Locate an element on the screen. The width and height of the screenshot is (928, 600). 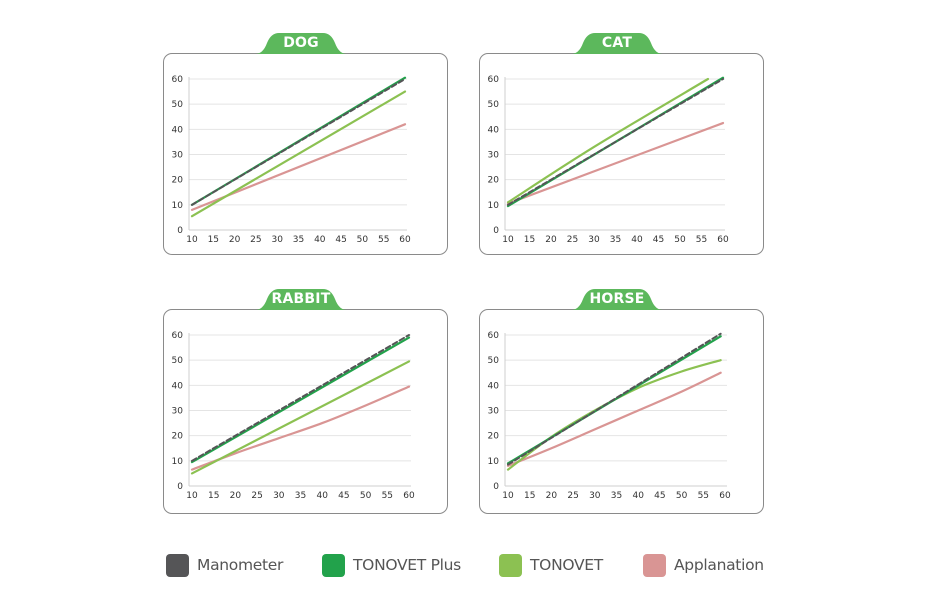
chart-title: CAT is located at coordinates (617, 43).